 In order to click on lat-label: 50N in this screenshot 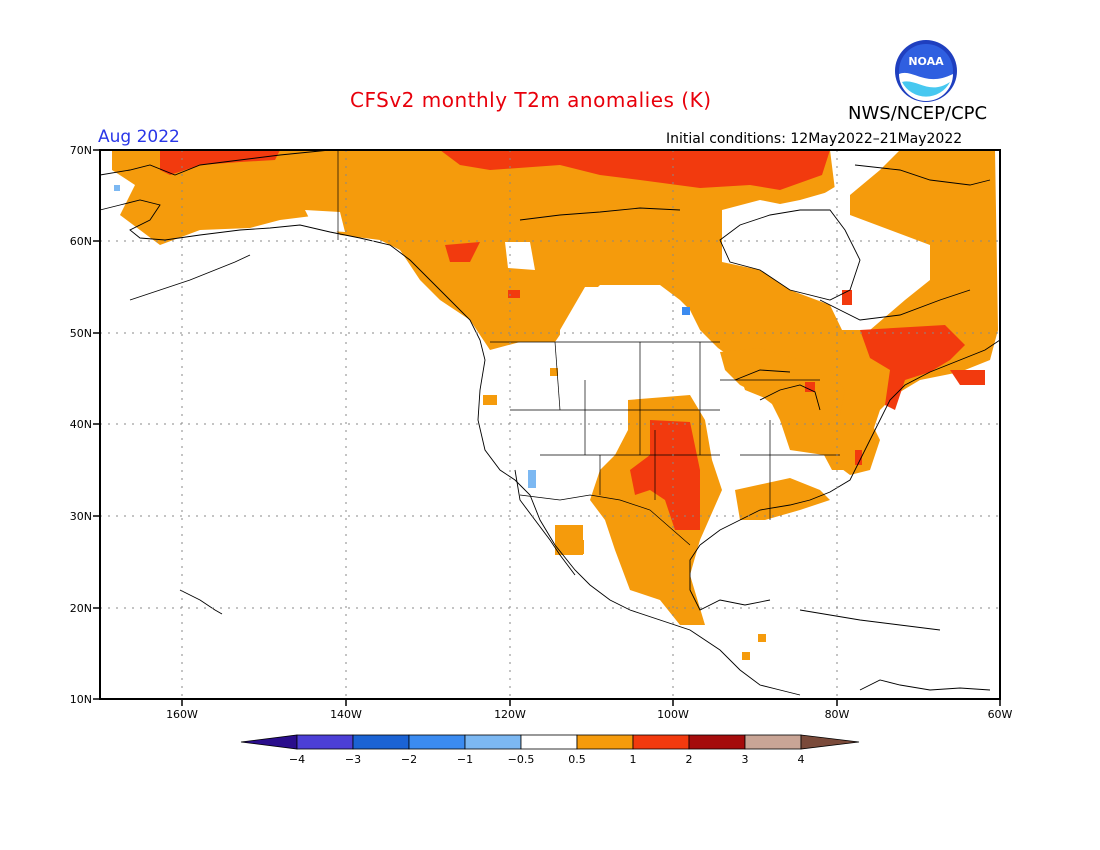, I will do `click(81, 333)`.